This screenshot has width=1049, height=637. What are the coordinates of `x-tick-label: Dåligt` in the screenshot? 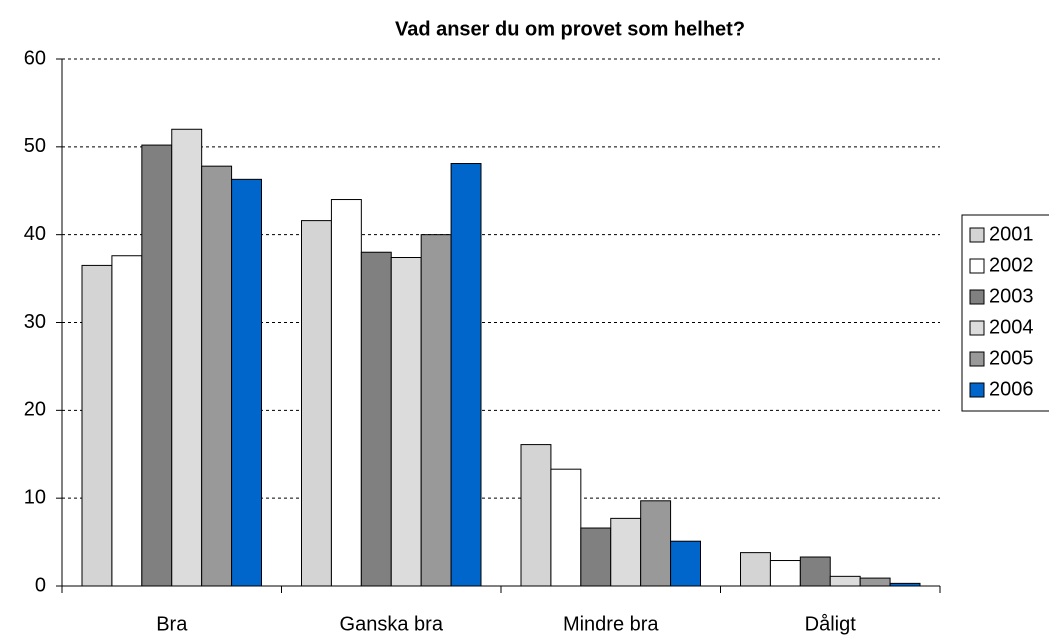 It's located at (831, 624).